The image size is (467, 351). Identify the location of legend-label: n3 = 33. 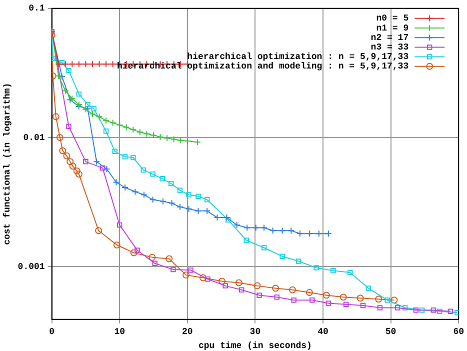
(389, 47).